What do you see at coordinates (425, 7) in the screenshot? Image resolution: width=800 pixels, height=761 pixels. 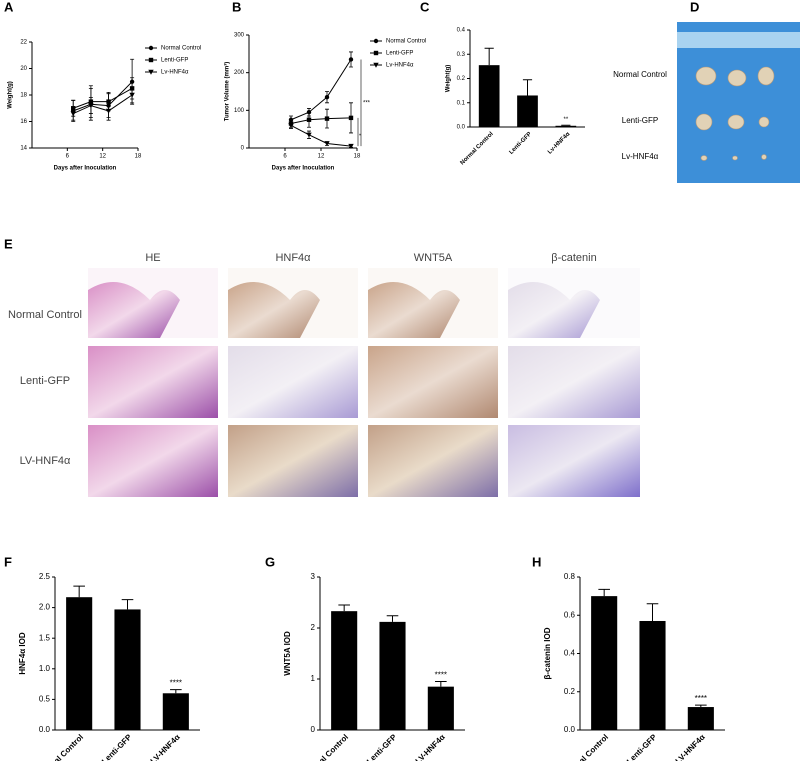 I see `panel-label: C` at bounding box center [425, 7].